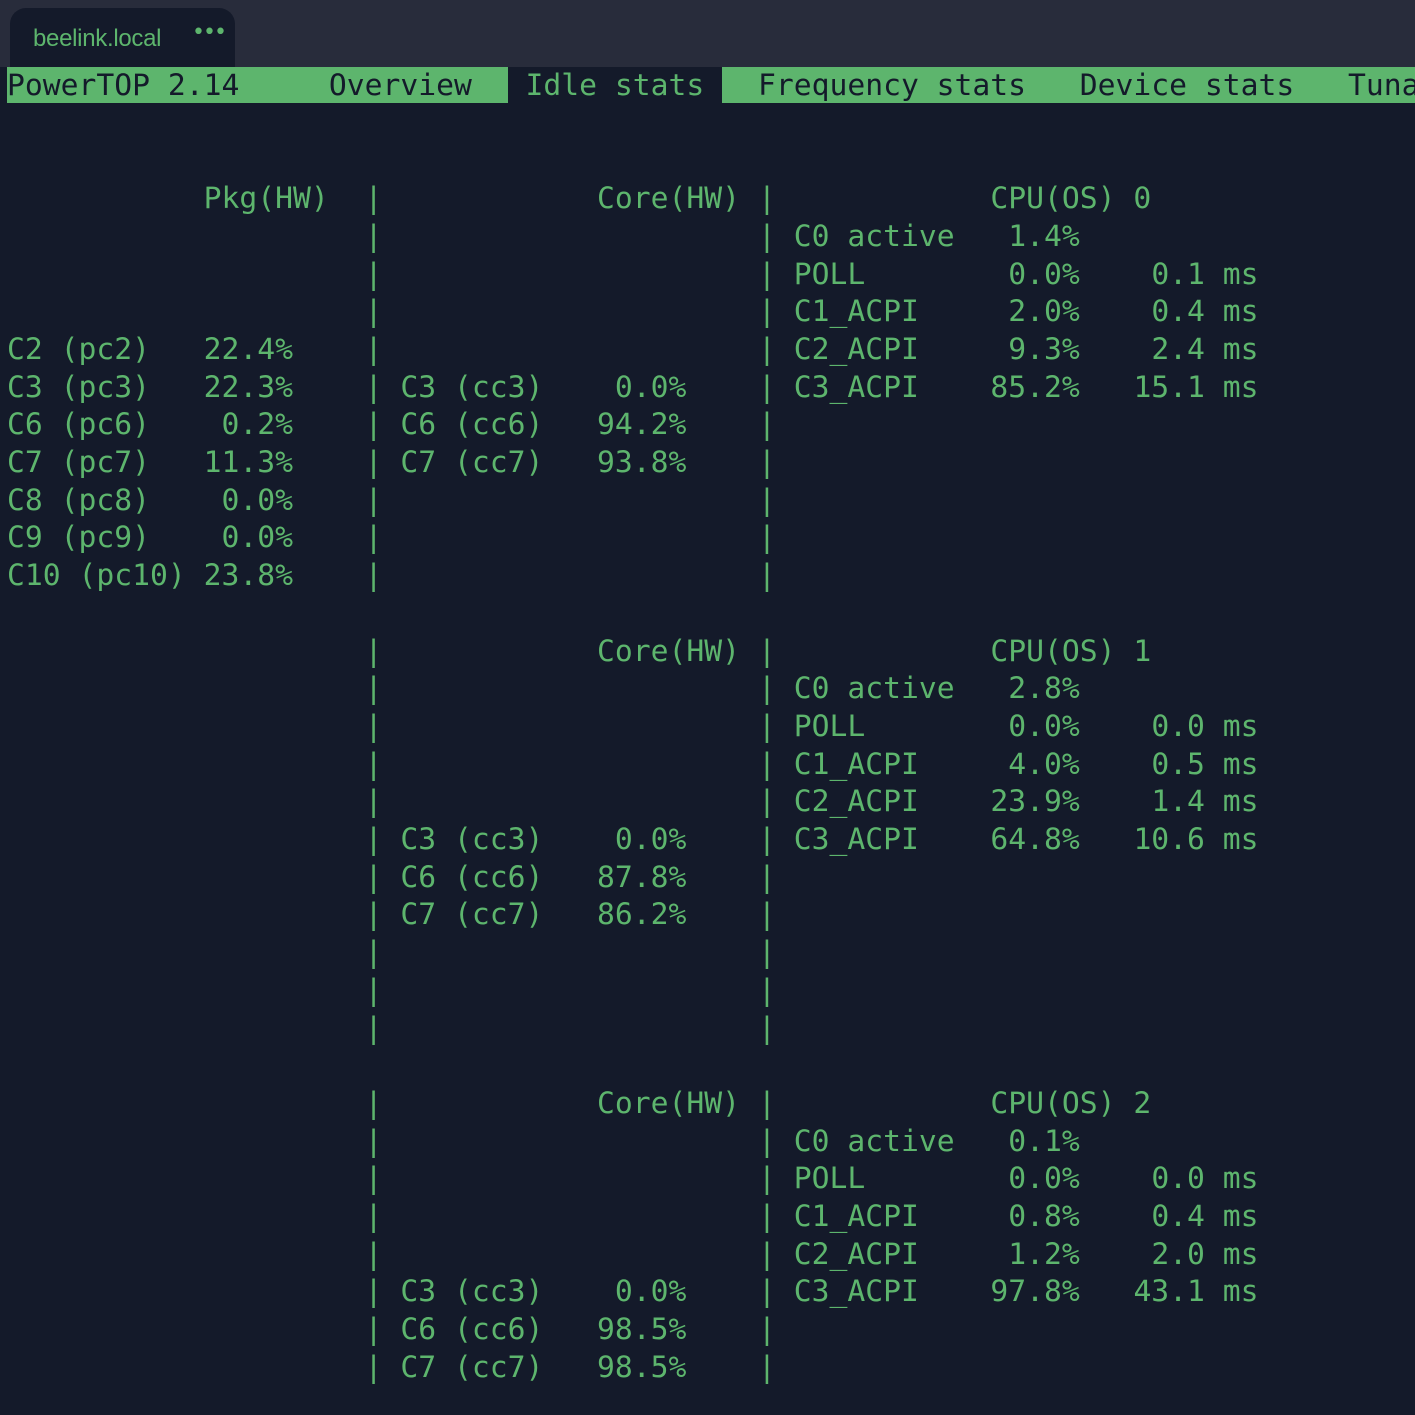 The height and width of the screenshot is (1415, 1415). I want to click on cpu-value: 85.2%, so click(1035, 387).